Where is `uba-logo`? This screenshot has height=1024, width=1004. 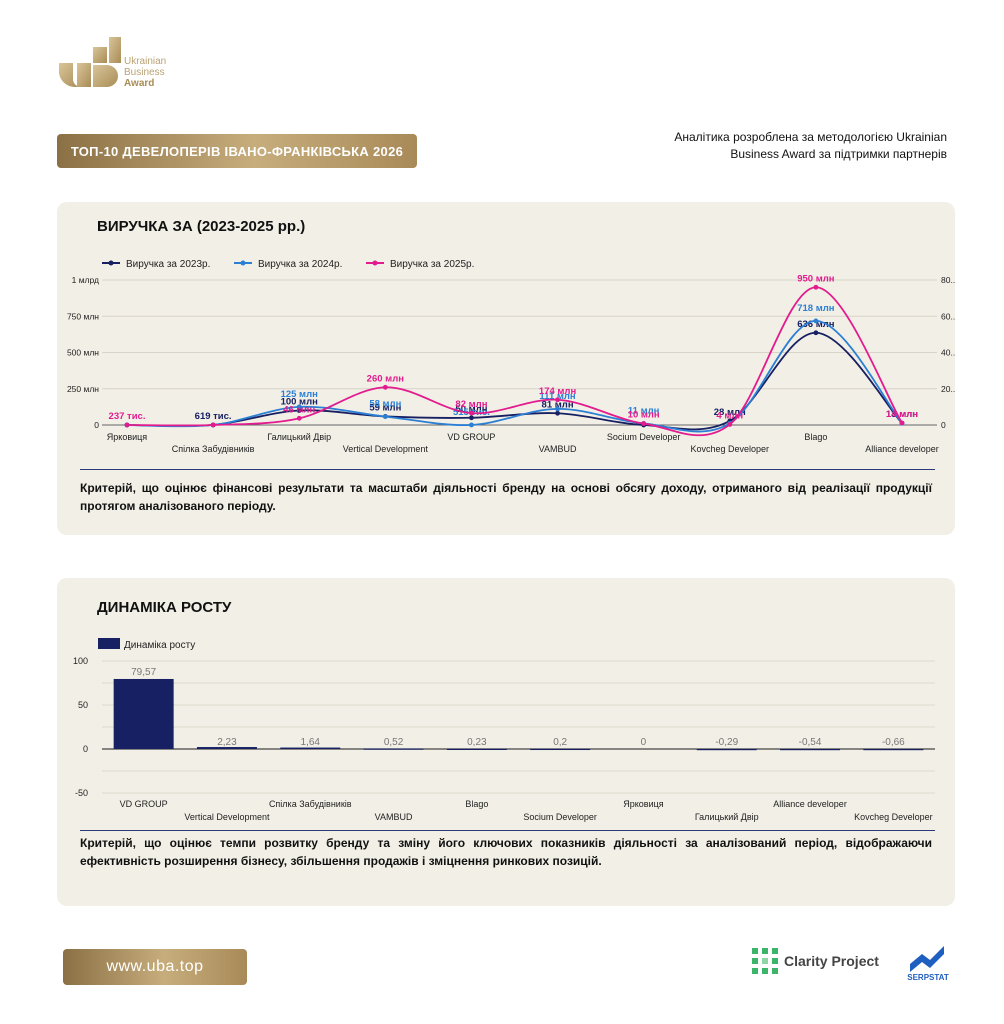 uba-logo is located at coordinates (90, 62).